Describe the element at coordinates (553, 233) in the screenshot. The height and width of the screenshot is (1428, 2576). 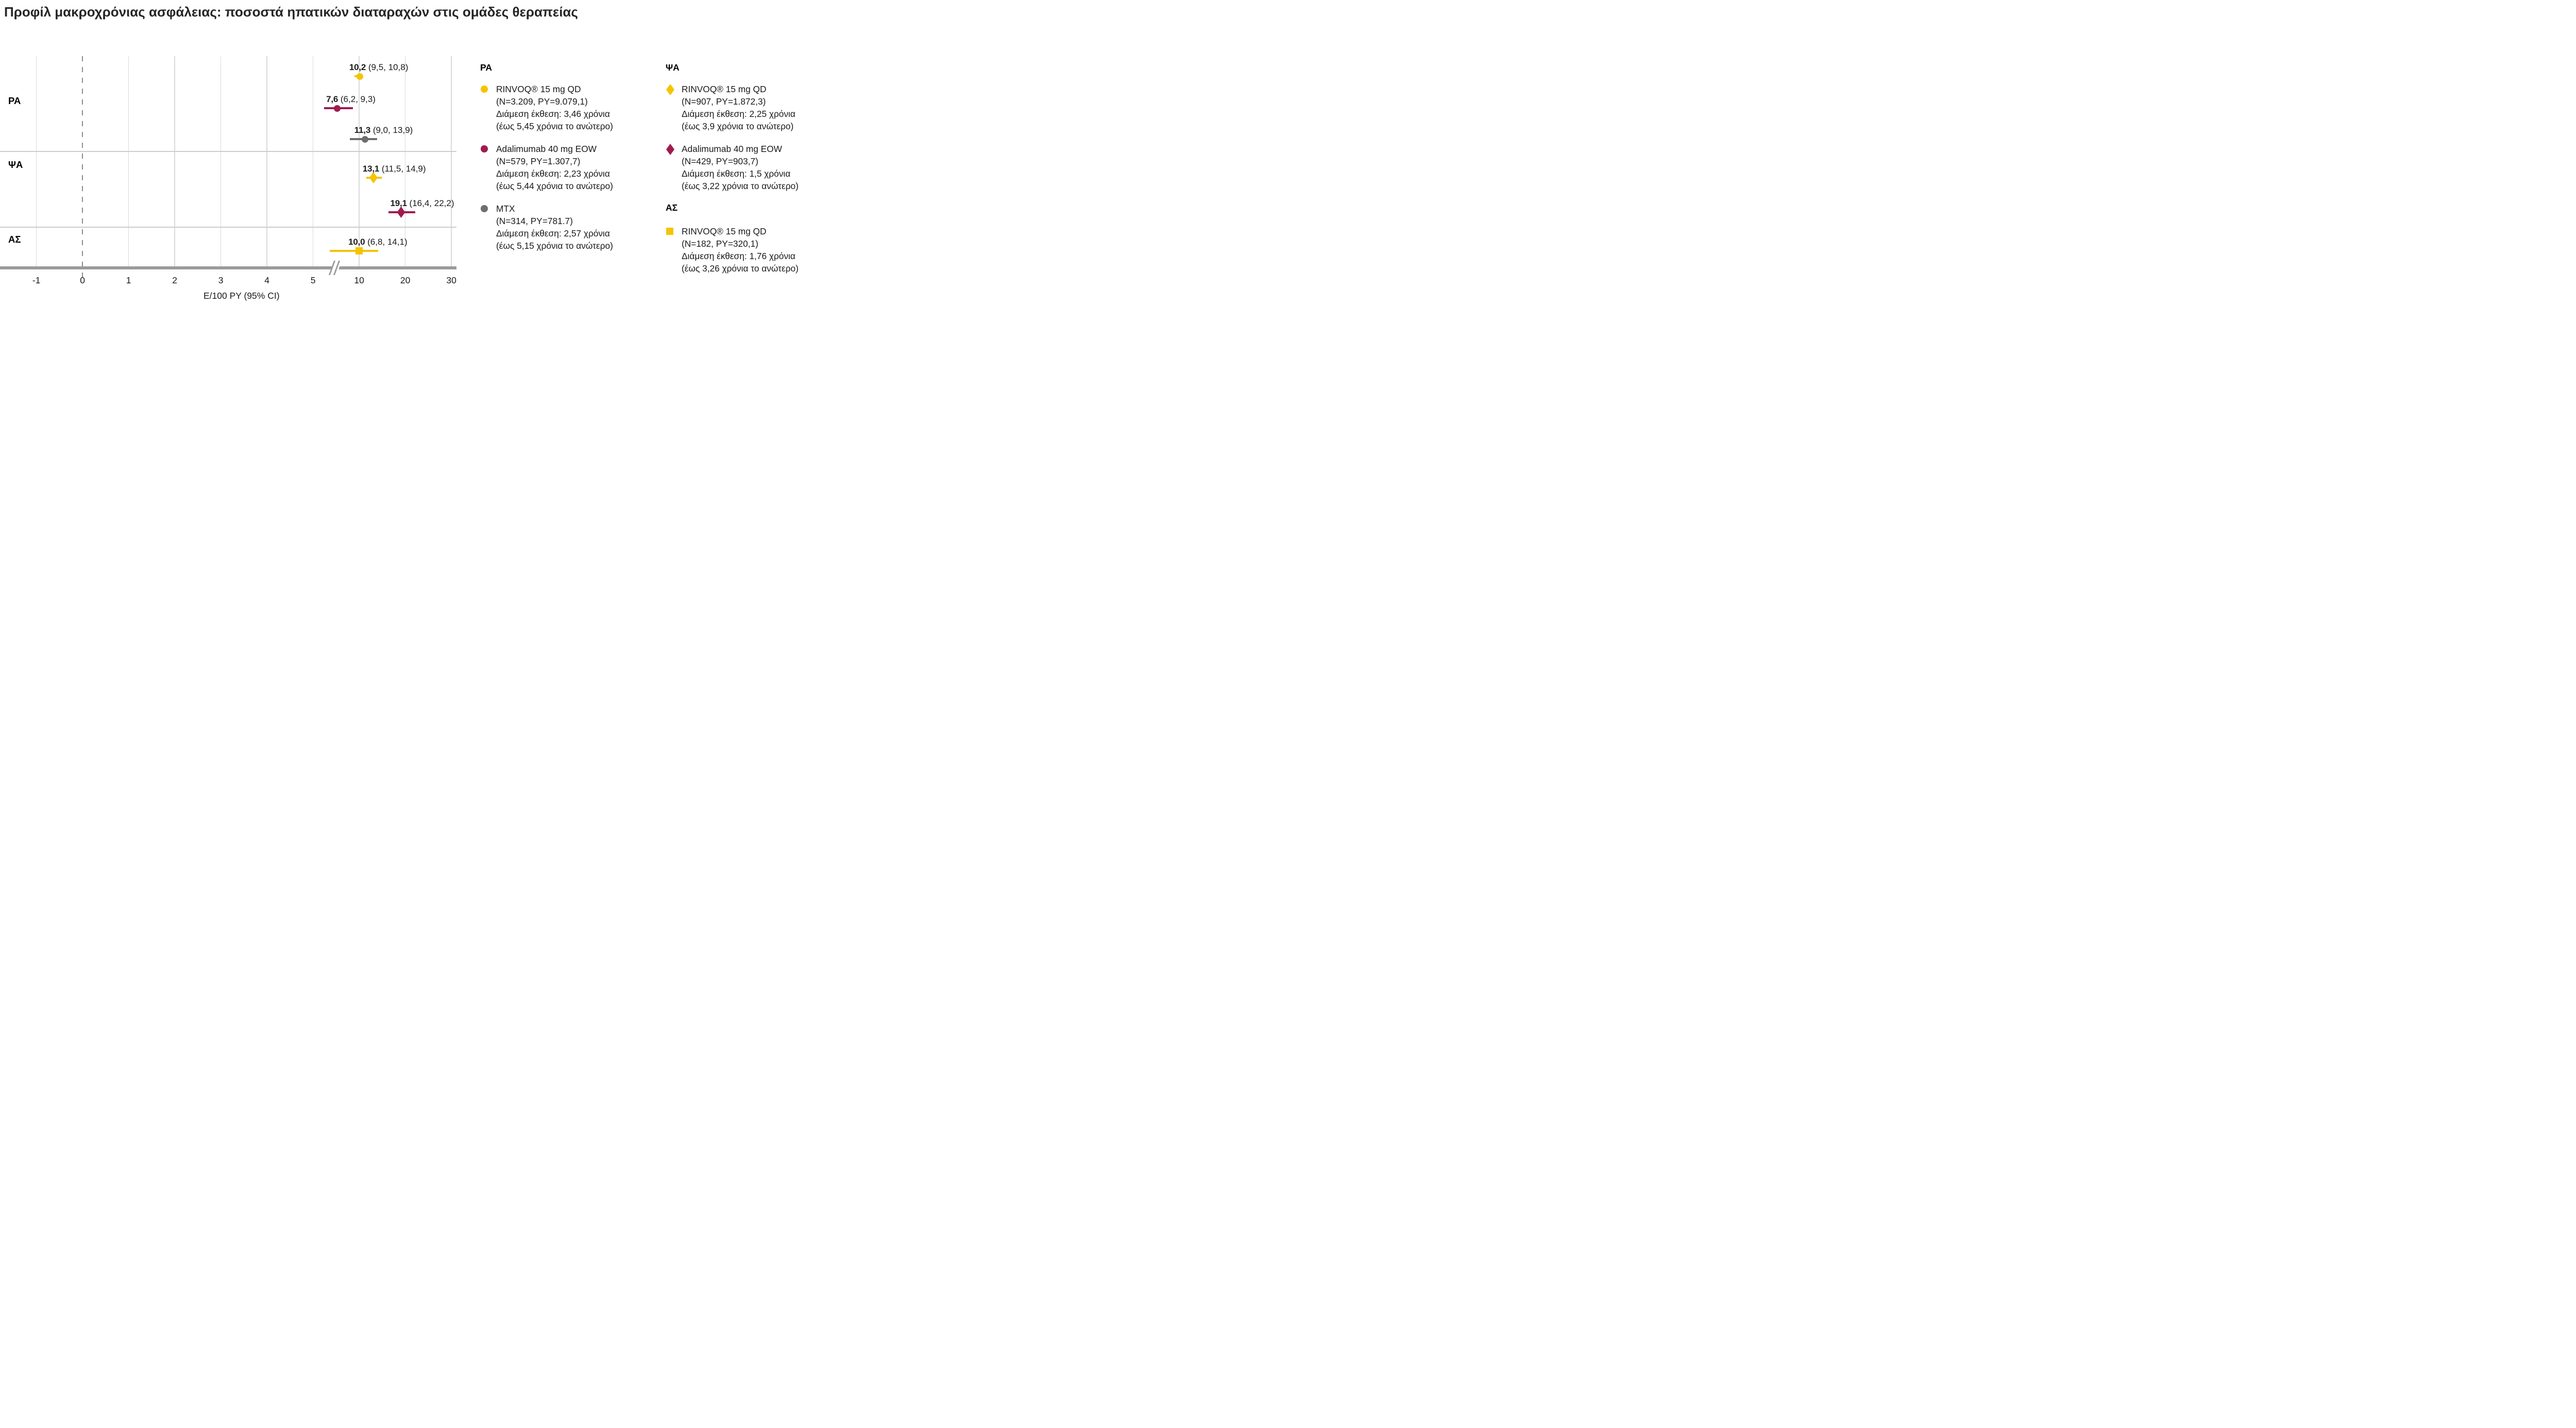
I see `legend-item-line: Διάμεση έκθεση: 2,57 χρόνια` at that location.